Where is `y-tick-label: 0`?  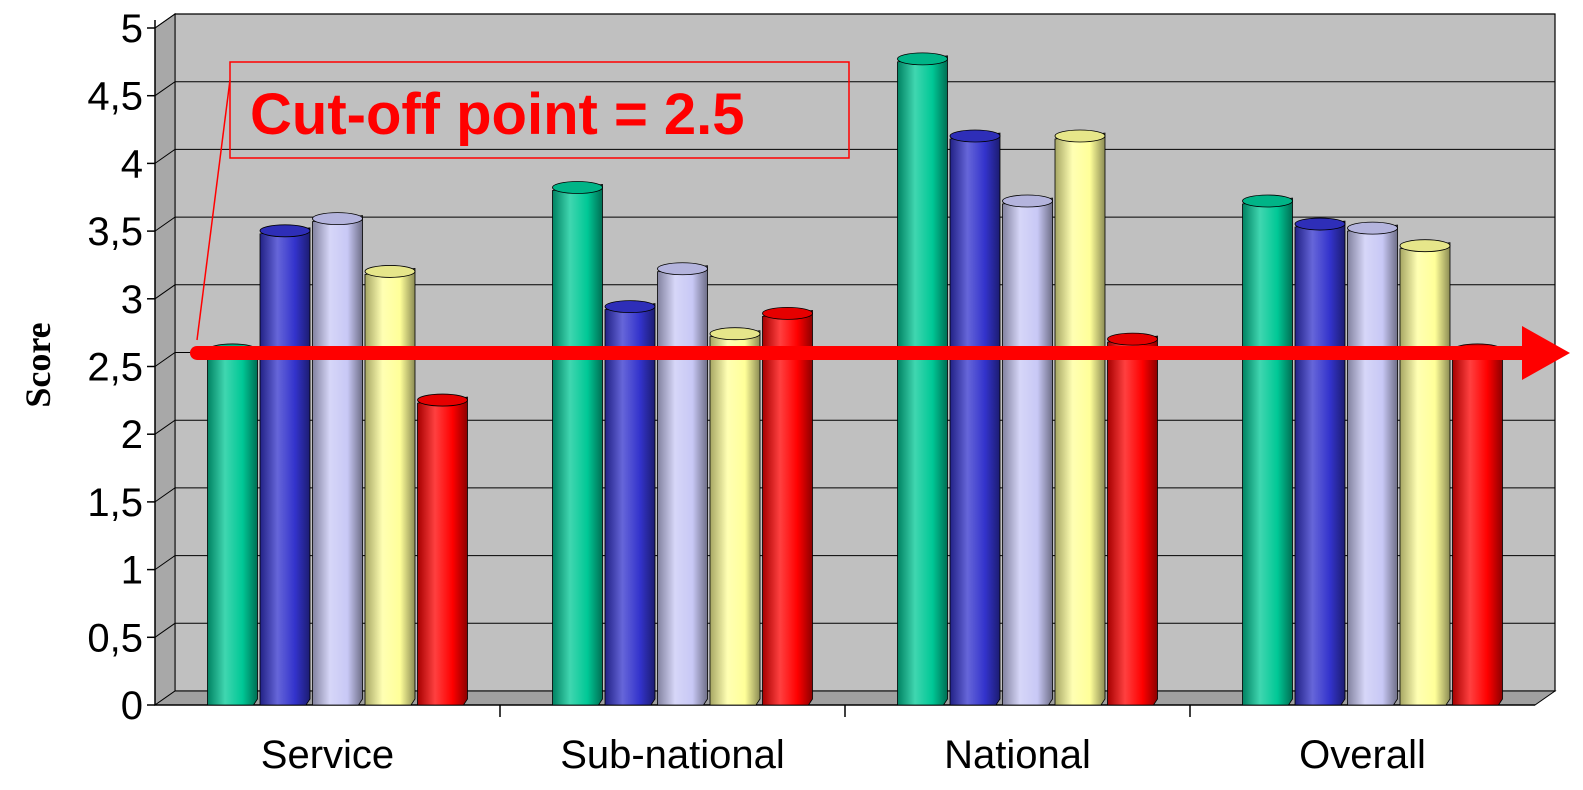
y-tick-label: 0 is located at coordinates (132, 706).